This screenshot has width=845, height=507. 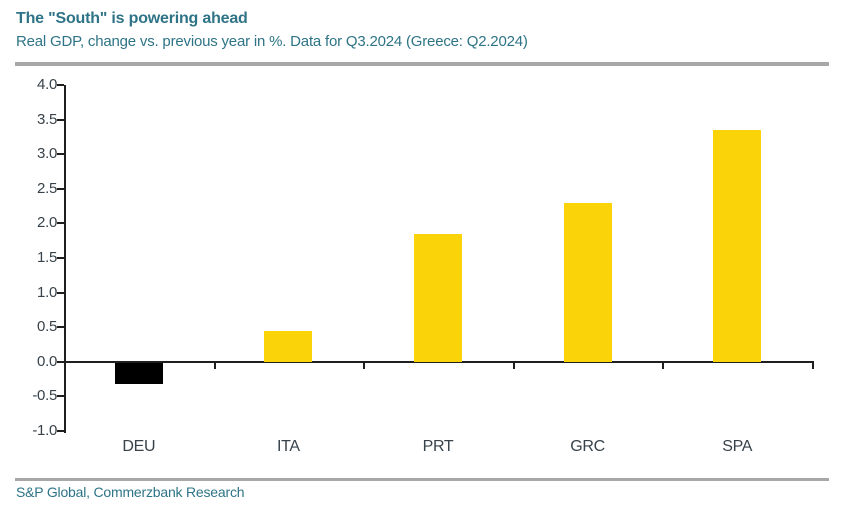 What do you see at coordinates (438, 446) in the screenshot?
I see `x-tick-label: PRT` at bounding box center [438, 446].